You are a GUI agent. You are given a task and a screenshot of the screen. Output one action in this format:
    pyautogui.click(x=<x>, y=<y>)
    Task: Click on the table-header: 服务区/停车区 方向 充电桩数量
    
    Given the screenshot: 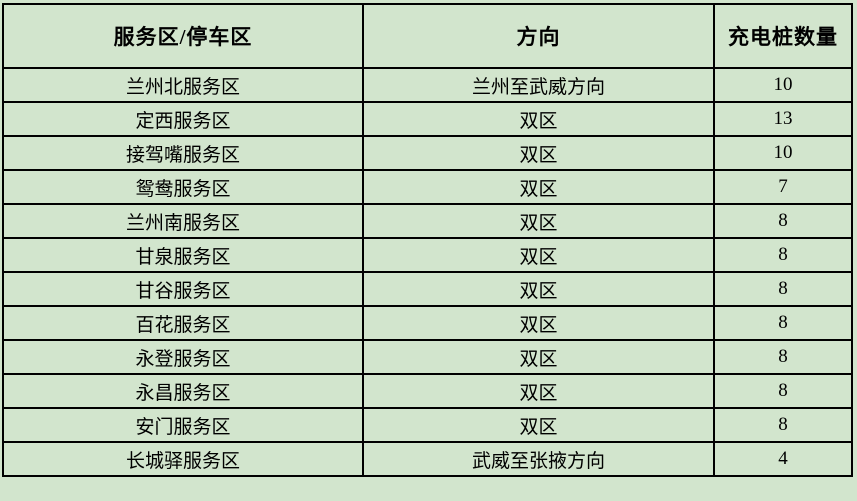 What is the action you would take?
    pyautogui.click(x=427, y=36)
    